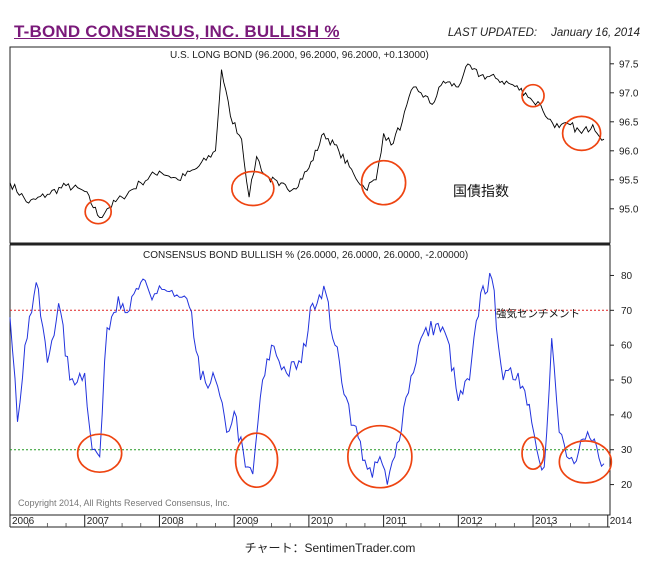 This screenshot has height=562, width=660. I want to click on bullish-y-tick-label: 70, so click(627, 311).